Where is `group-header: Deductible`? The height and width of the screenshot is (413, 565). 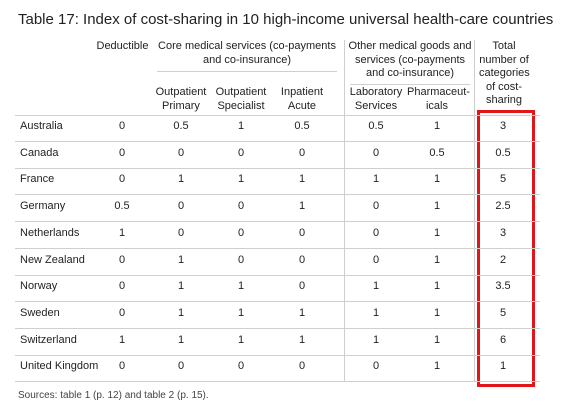 group-header: Deductible is located at coordinates (122, 46).